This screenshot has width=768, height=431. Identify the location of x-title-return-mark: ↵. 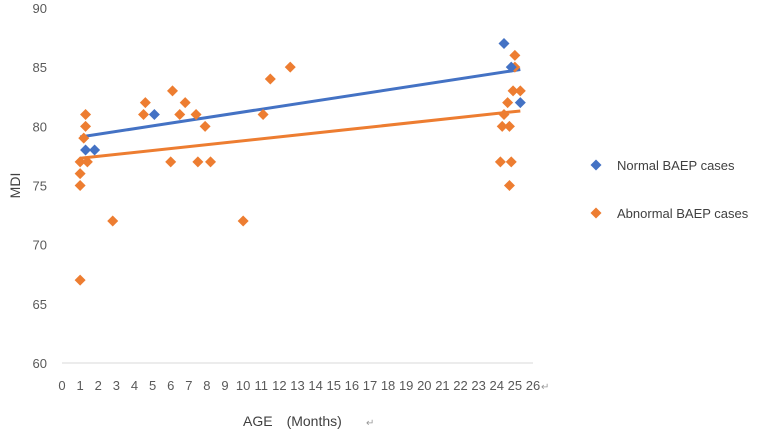
(370, 423).